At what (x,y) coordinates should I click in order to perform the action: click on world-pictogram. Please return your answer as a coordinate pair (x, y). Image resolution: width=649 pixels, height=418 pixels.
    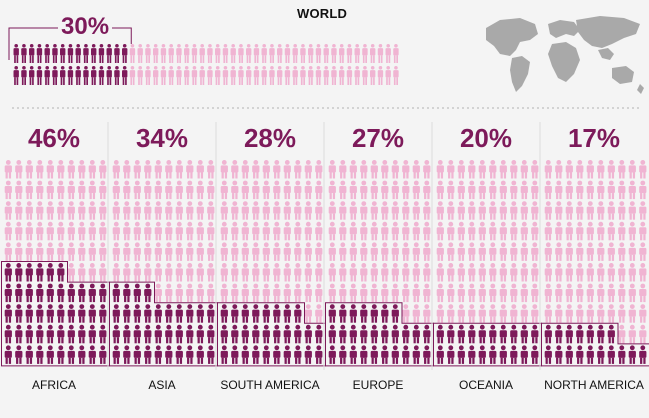
    Looking at the image, I should click on (206, 64).